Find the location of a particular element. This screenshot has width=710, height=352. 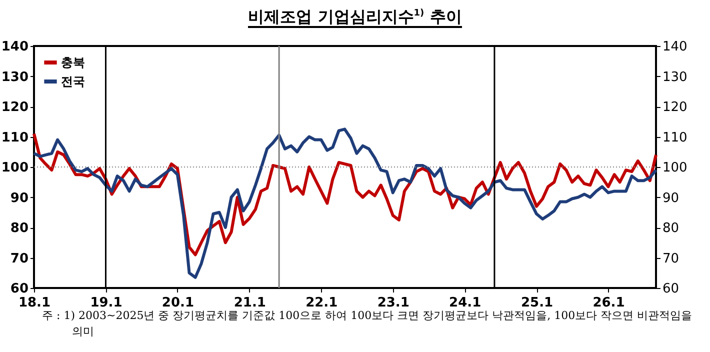

y-tick-label: 80 is located at coordinates (19, 228).